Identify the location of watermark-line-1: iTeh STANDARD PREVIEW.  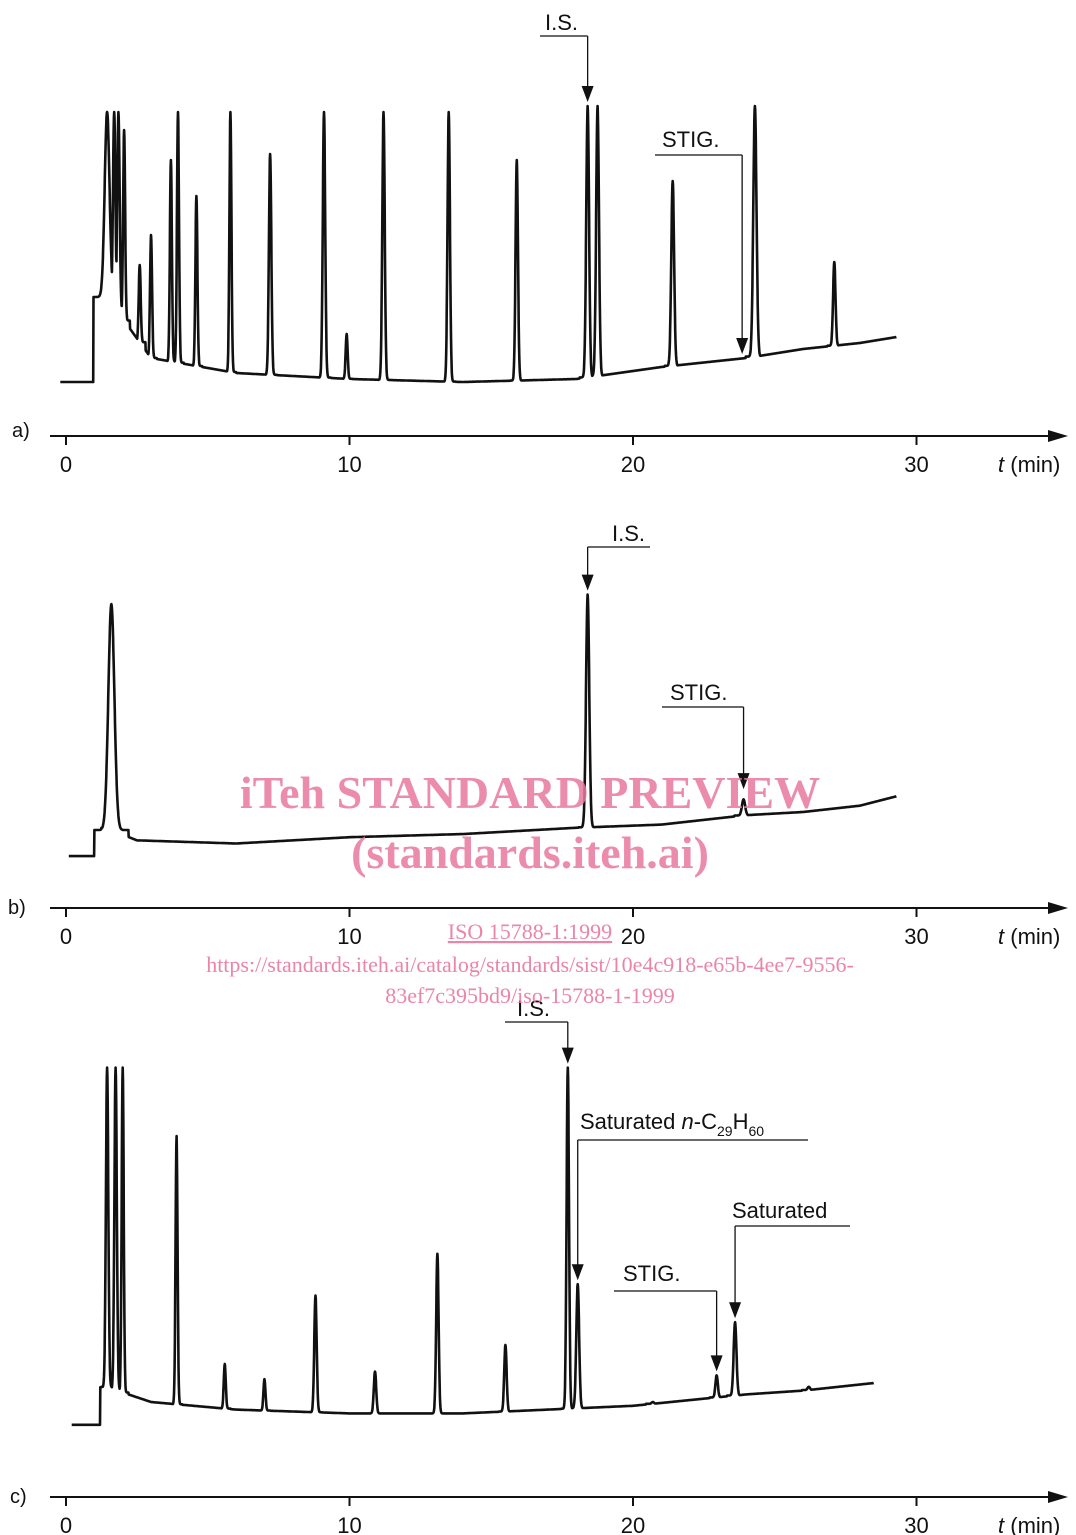
(530, 792).